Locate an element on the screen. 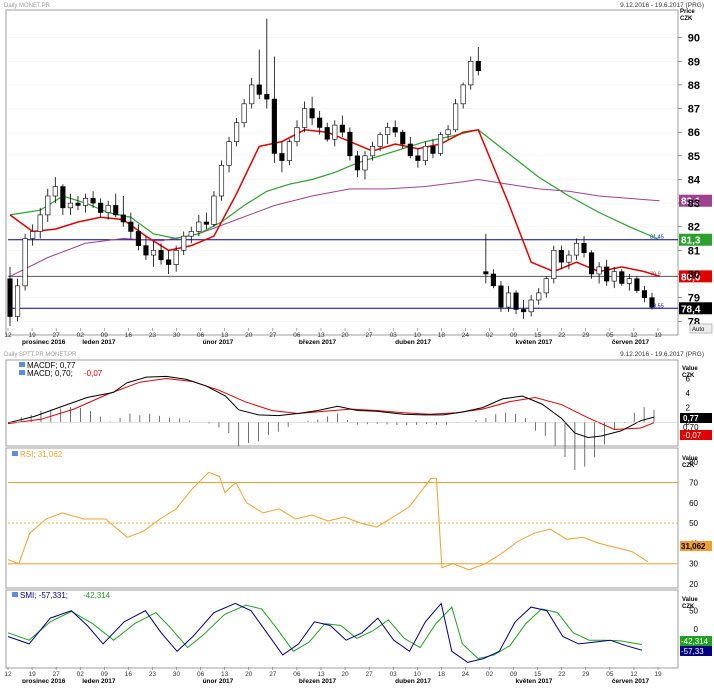 This screenshot has width=714, height=688. smi-legend-text: SMI; -57,331; is located at coordinates (44, 595).